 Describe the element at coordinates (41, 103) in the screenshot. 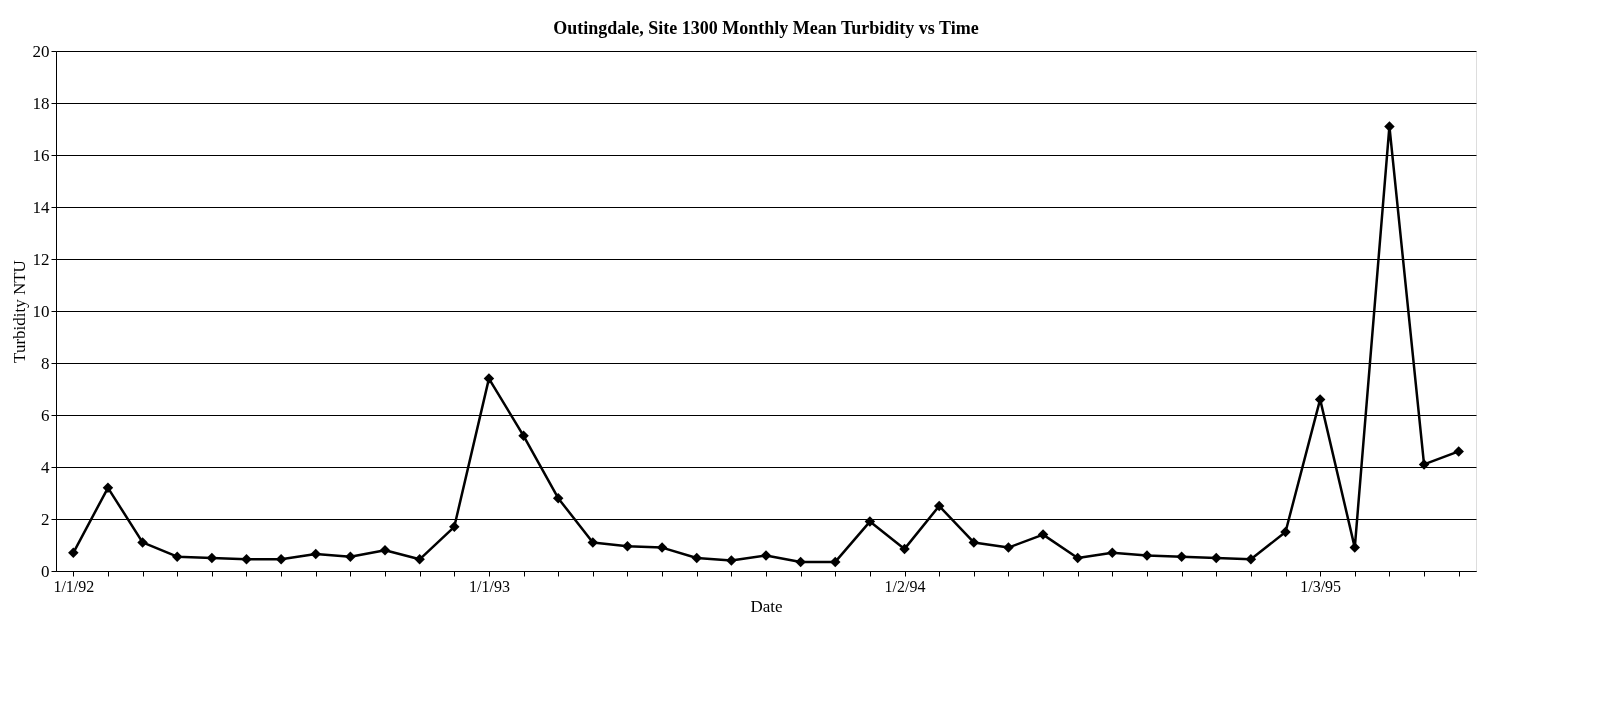

I see `y-tick-label: 18` at that location.